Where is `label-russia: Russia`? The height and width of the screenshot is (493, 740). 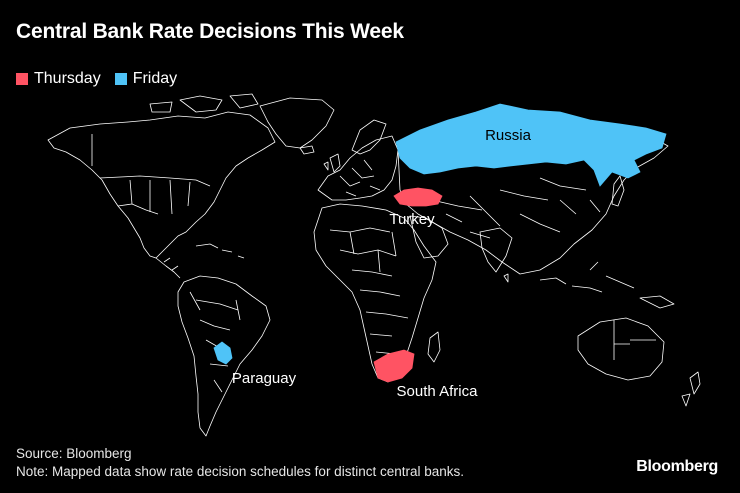
label-russia: Russia is located at coordinates (508, 135).